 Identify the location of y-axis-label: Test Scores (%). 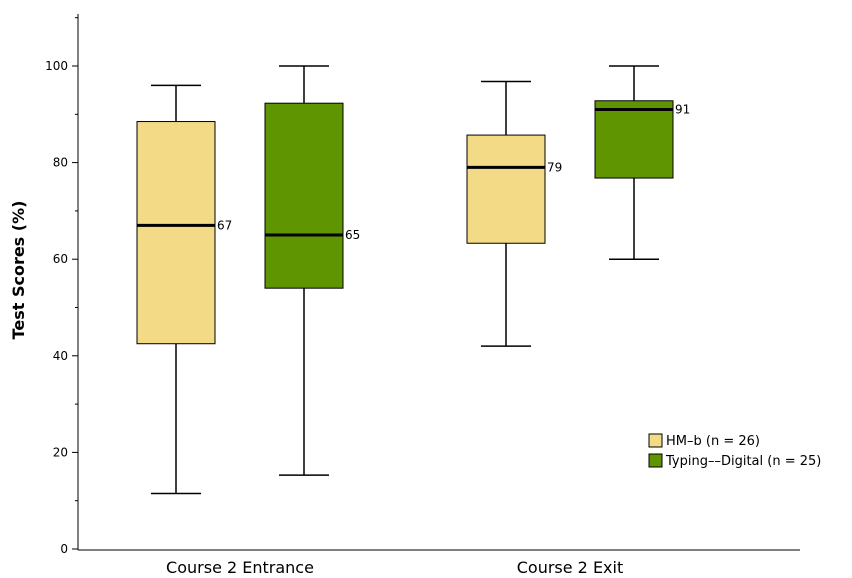
(18, 270).